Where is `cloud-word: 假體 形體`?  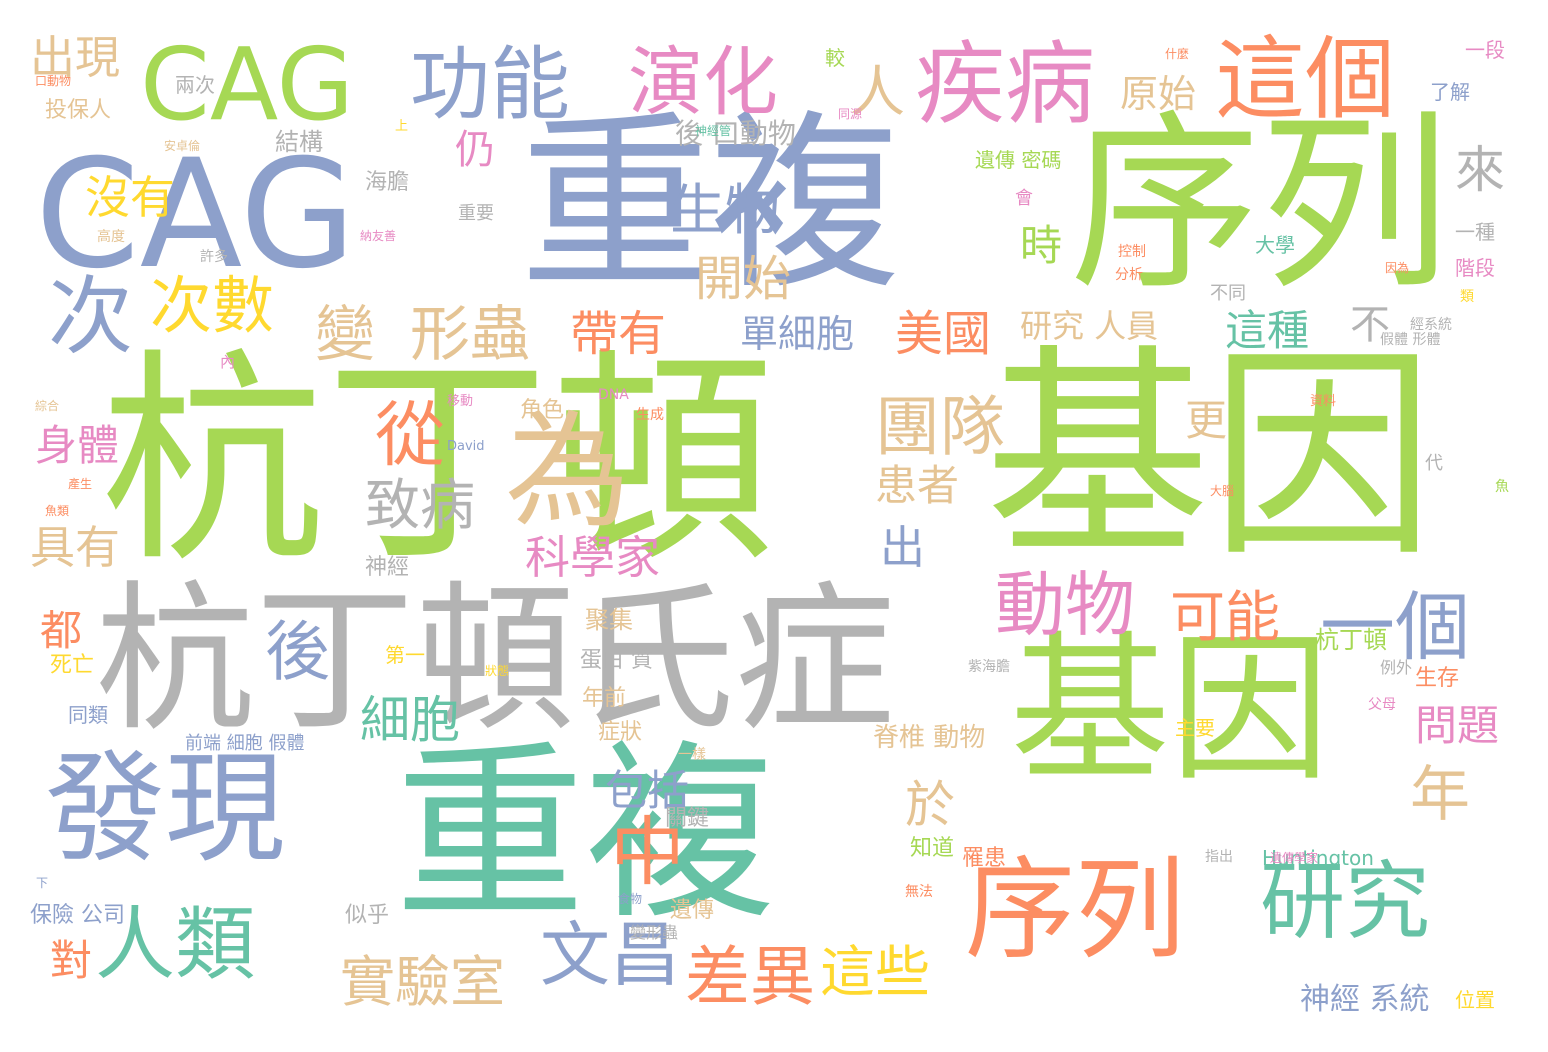 cloud-word: 假體 形體 is located at coordinates (1410, 340).